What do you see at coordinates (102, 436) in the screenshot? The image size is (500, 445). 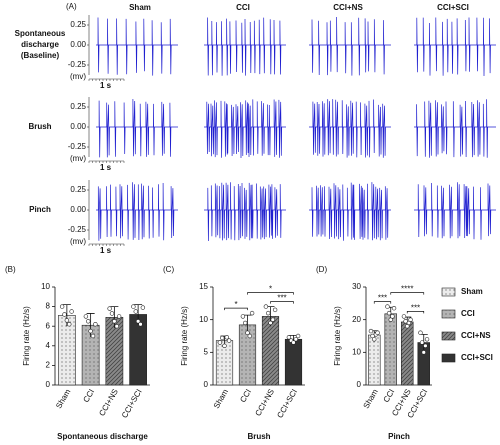 I see `x-axis-label: Spontaneous discharge` at bounding box center [102, 436].